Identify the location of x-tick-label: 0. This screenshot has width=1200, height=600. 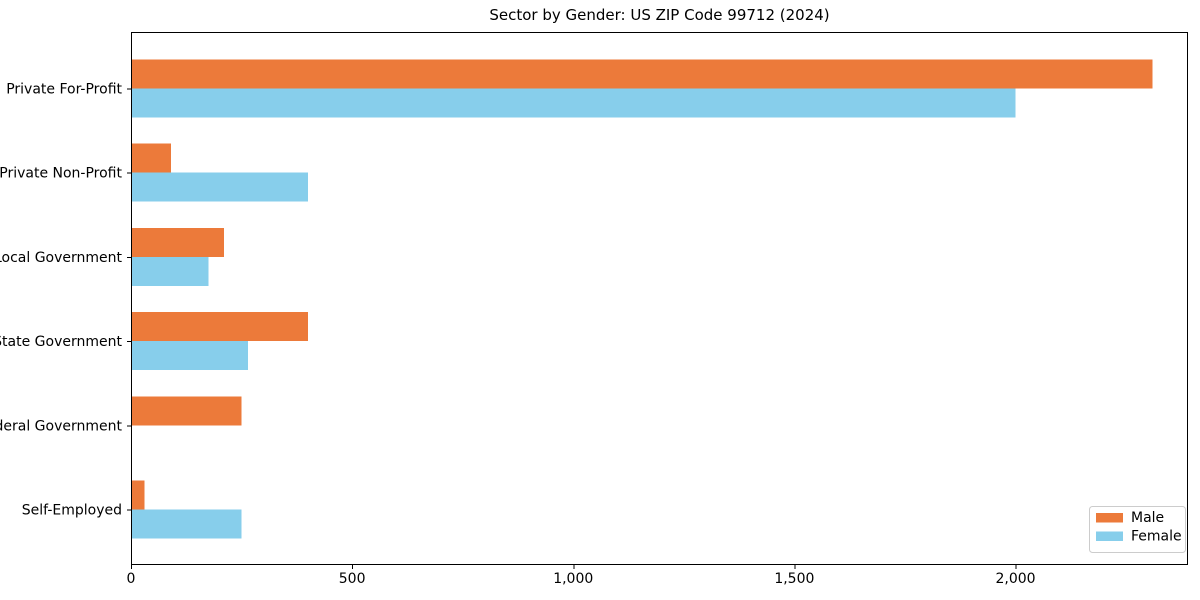
(131, 579).